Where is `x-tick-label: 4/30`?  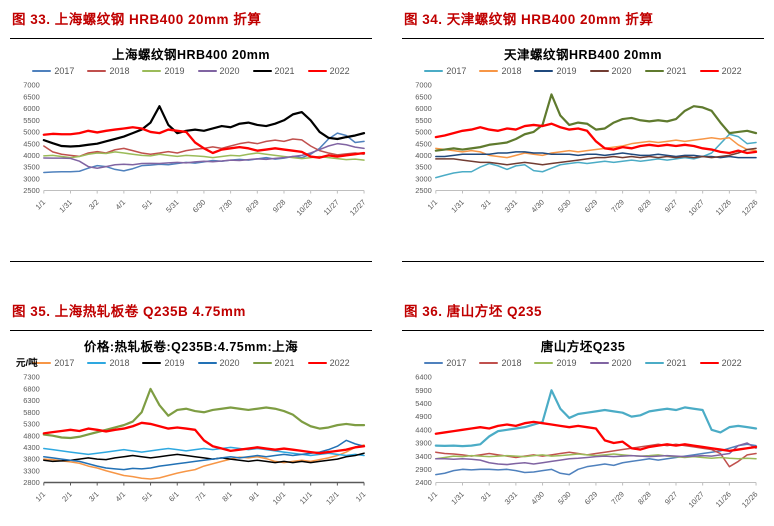 x-tick-label: 4/30 is located at coordinates (537, 206).